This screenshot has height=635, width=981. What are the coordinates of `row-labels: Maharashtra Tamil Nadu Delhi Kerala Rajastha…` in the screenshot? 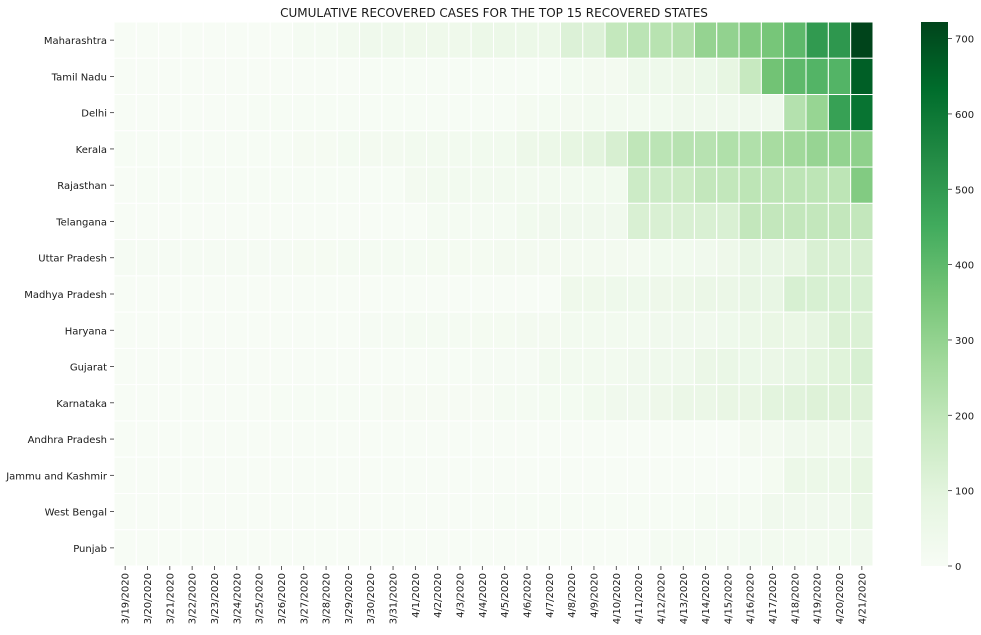 It's located at (59, 295).